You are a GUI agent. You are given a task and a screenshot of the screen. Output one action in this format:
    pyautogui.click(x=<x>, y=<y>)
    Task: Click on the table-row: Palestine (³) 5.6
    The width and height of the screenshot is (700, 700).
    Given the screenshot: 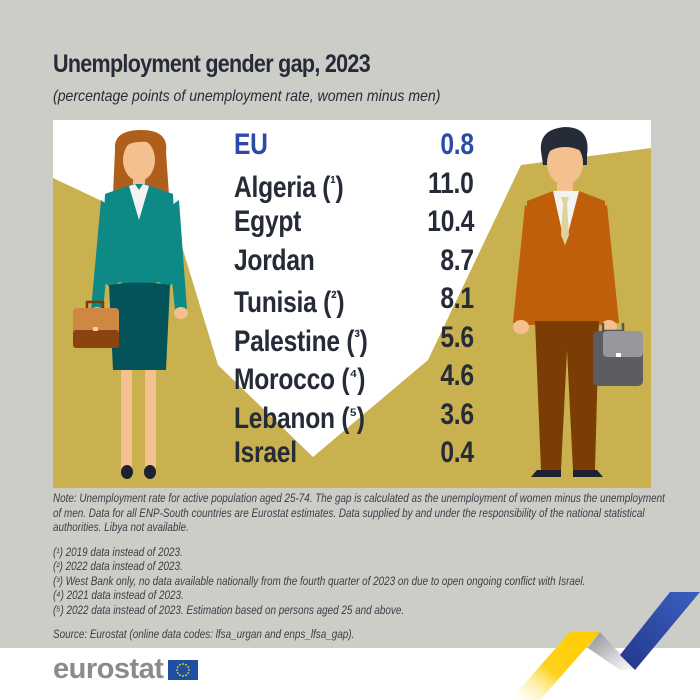 What is the action you would take?
    pyautogui.click(x=354, y=338)
    